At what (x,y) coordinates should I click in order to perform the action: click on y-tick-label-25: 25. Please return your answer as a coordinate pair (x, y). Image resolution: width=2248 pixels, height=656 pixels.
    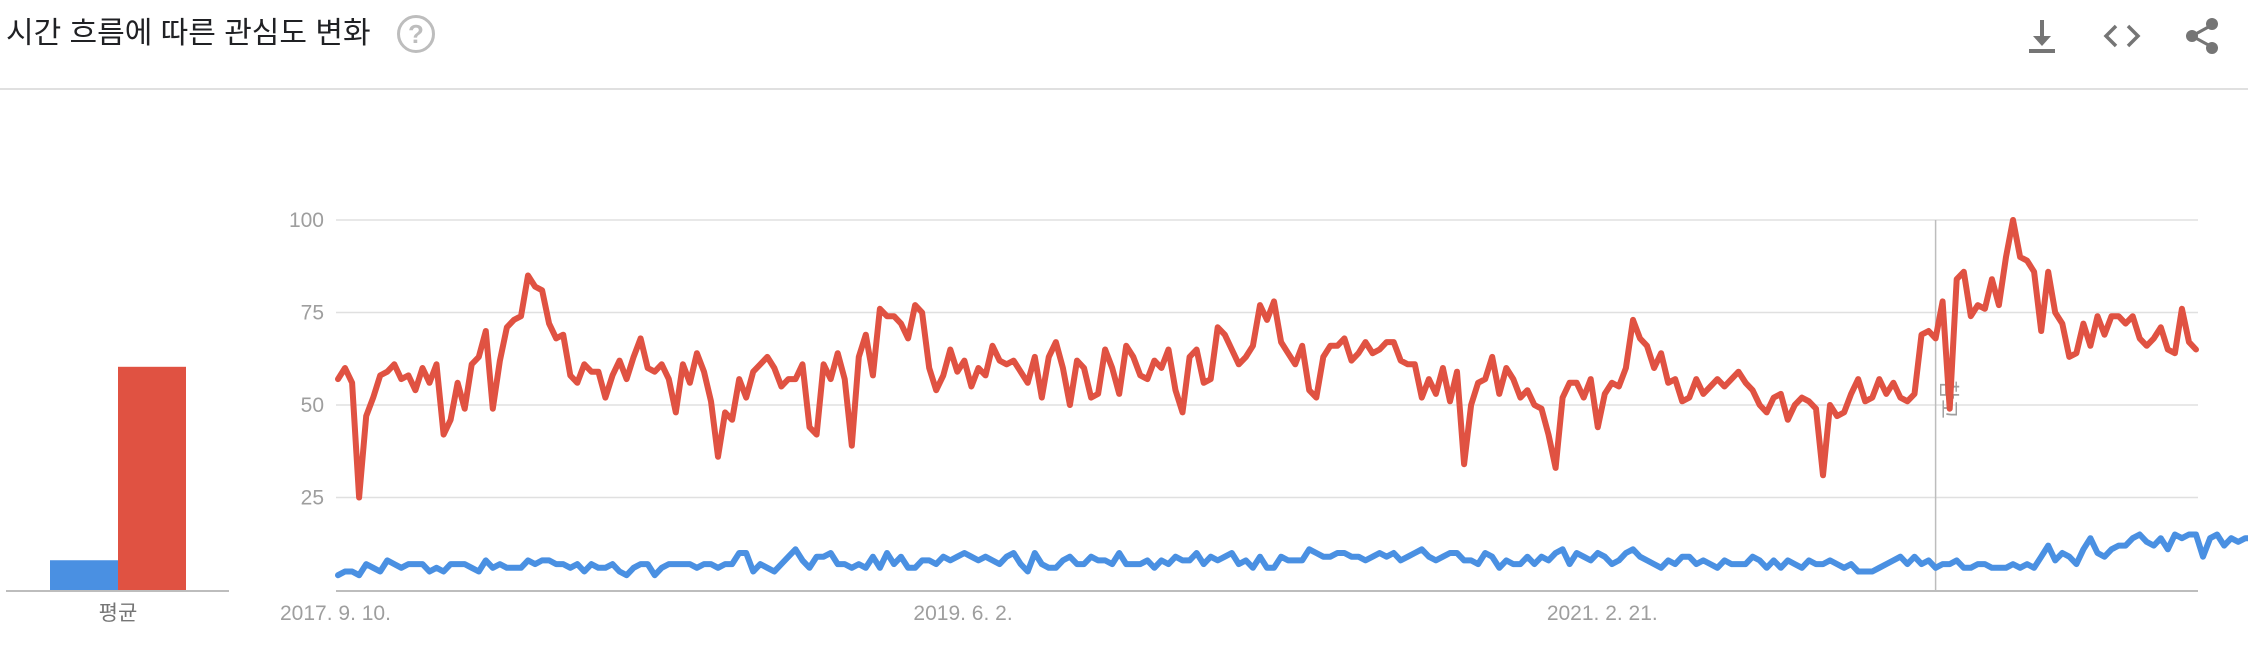
    Looking at the image, I should click on (312, 498).